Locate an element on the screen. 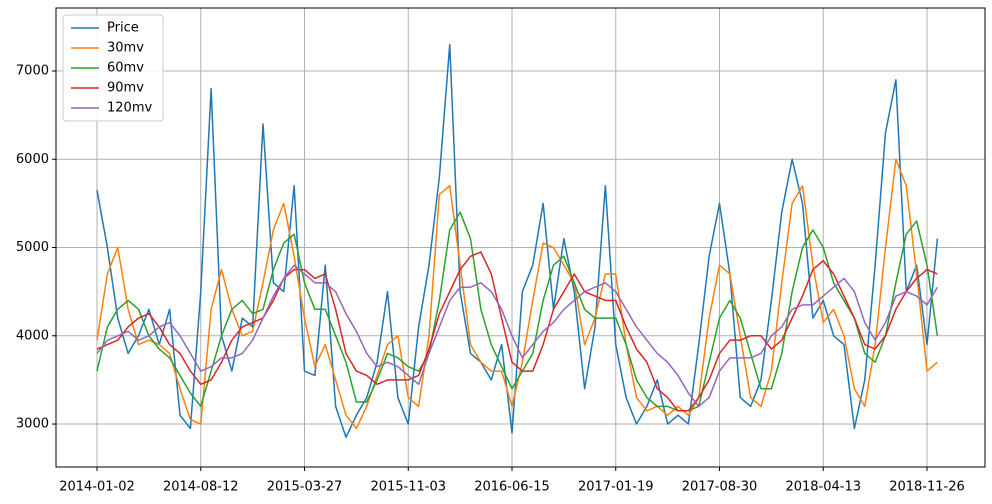 This screenshot has height=504, width=992. legend-label: 60mv is located at coordinates (125, 68).